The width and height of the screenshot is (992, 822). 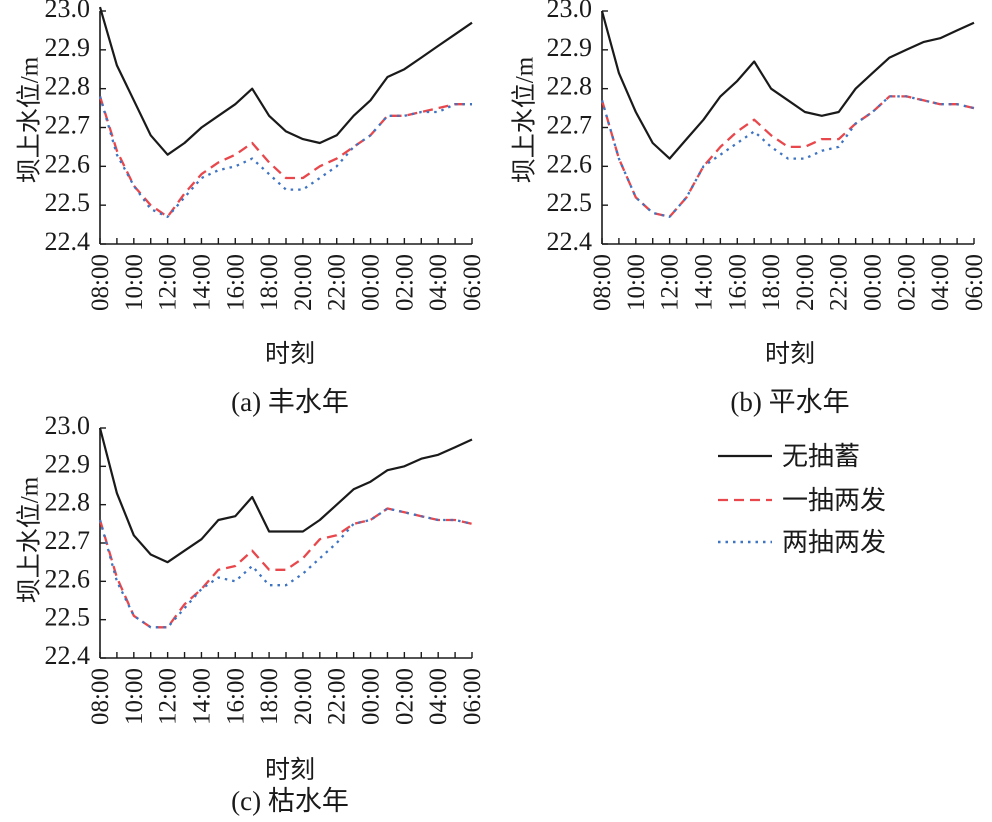 I want to click on legend-item: 一抽两发, so click(x=802, y=500).